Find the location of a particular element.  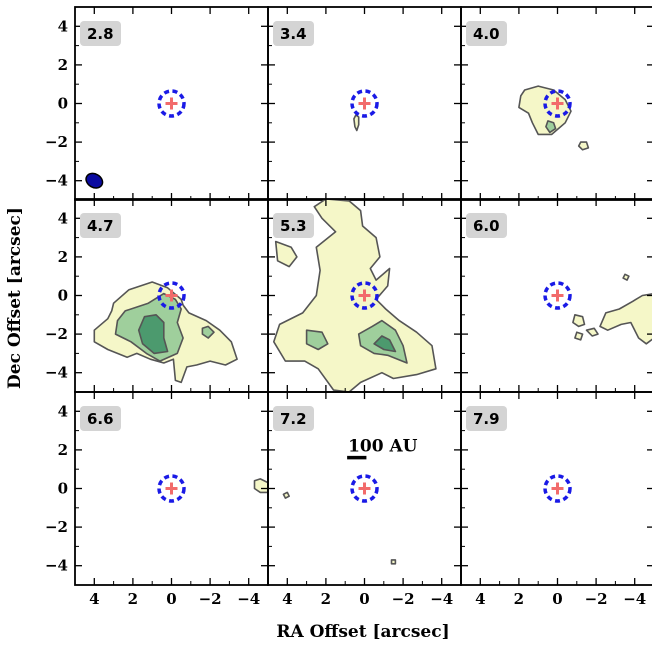

panel-velocity-label: 3.4 is located at coordinates (293, 34).